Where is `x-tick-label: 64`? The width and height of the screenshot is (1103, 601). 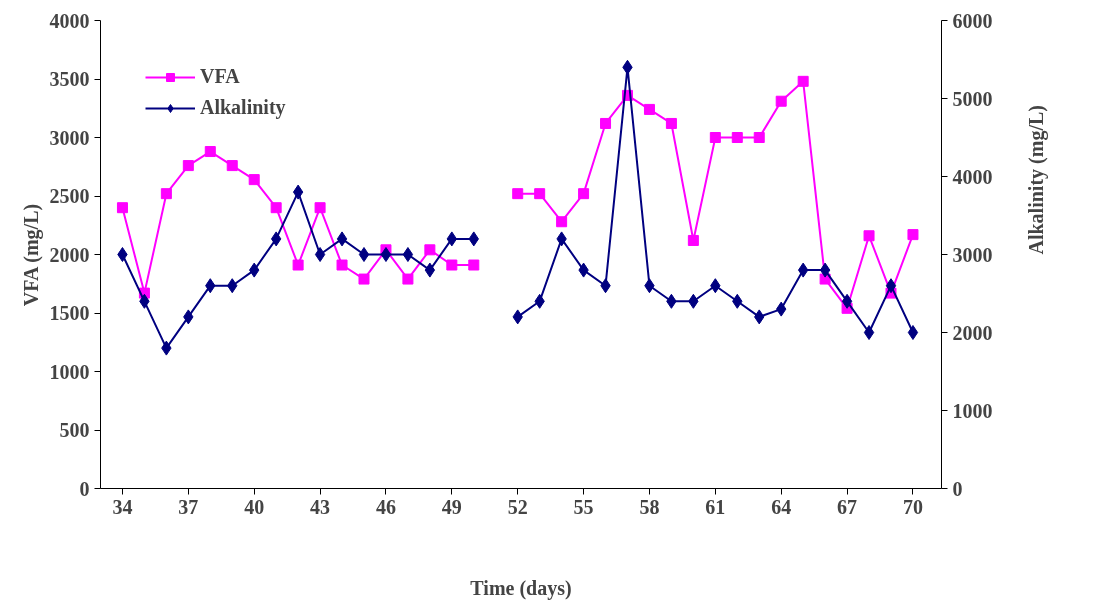
x-tick-label: 64 is located at coordinates (781, 506).